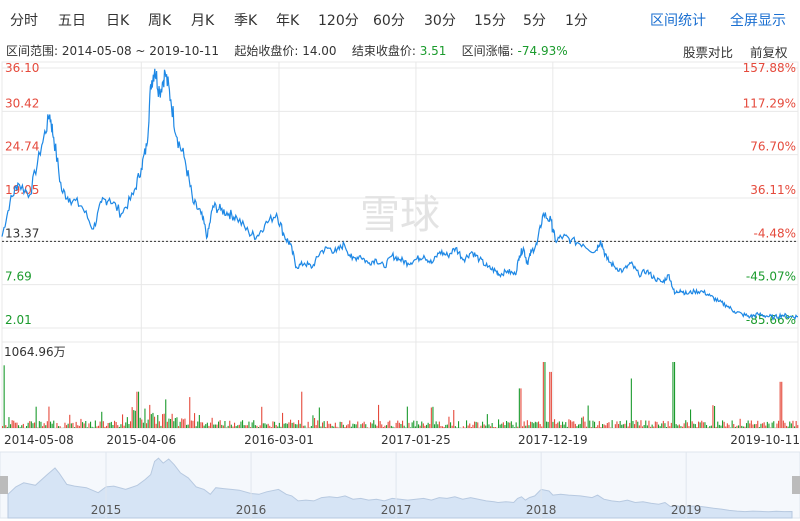 The image size is (800, 521). Describe the element at coordinates (72, 21) in the screenshot. I see `tab-five-day: 五日` at that location.